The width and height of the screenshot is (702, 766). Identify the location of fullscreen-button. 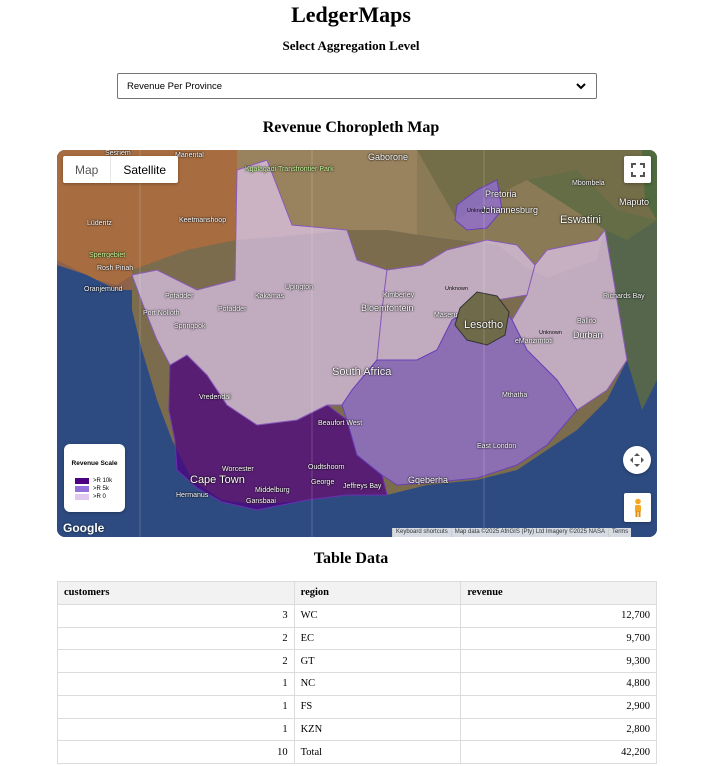
(637, 169).